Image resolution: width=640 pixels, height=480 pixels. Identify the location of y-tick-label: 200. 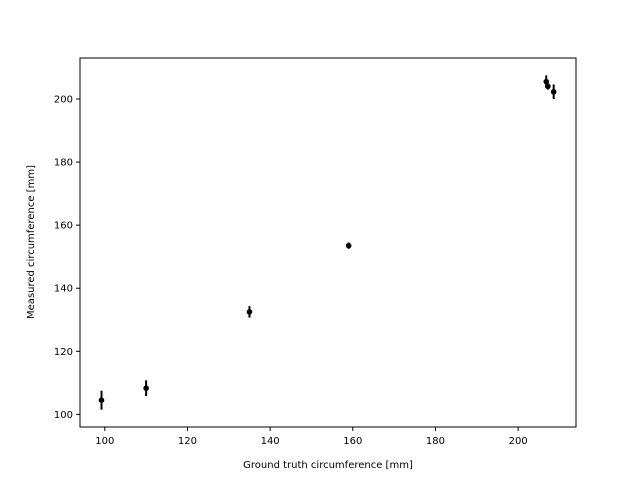
(63, 100).